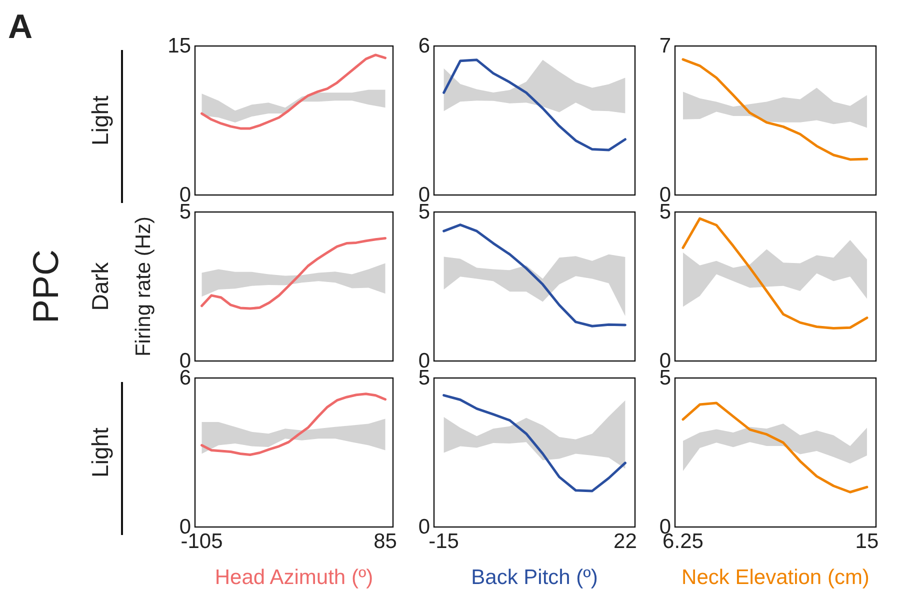 The width and height of the screenshot is (909, 600). What do you see at coordinates (385, 541) in the screenshot?
I see `x-tick-label: 85` at bounding box center [385, 541].